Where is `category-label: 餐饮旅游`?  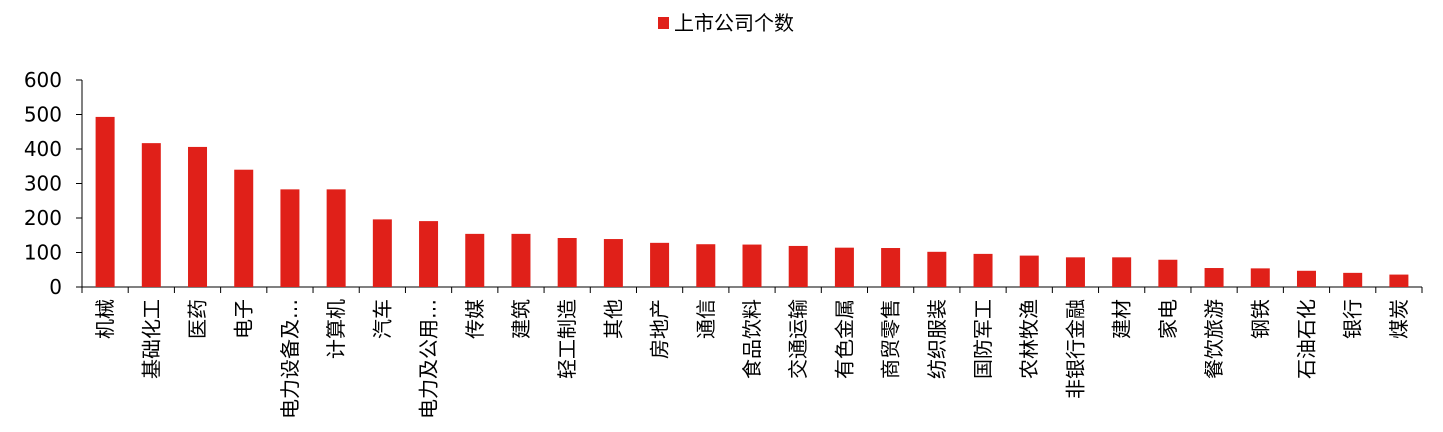
category-label: 餐饮旅游 is located at coordinates (1214, 339).